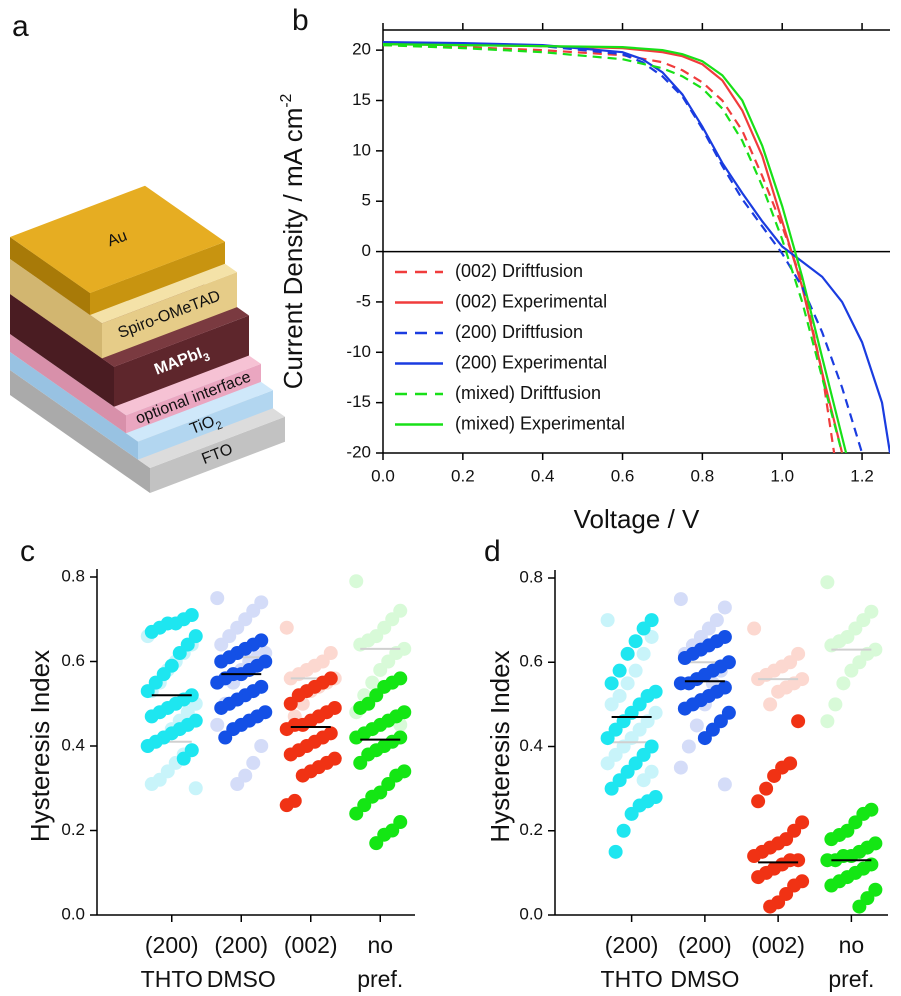  I want to click on y-tick-label: 0.8, so click(531, 576).